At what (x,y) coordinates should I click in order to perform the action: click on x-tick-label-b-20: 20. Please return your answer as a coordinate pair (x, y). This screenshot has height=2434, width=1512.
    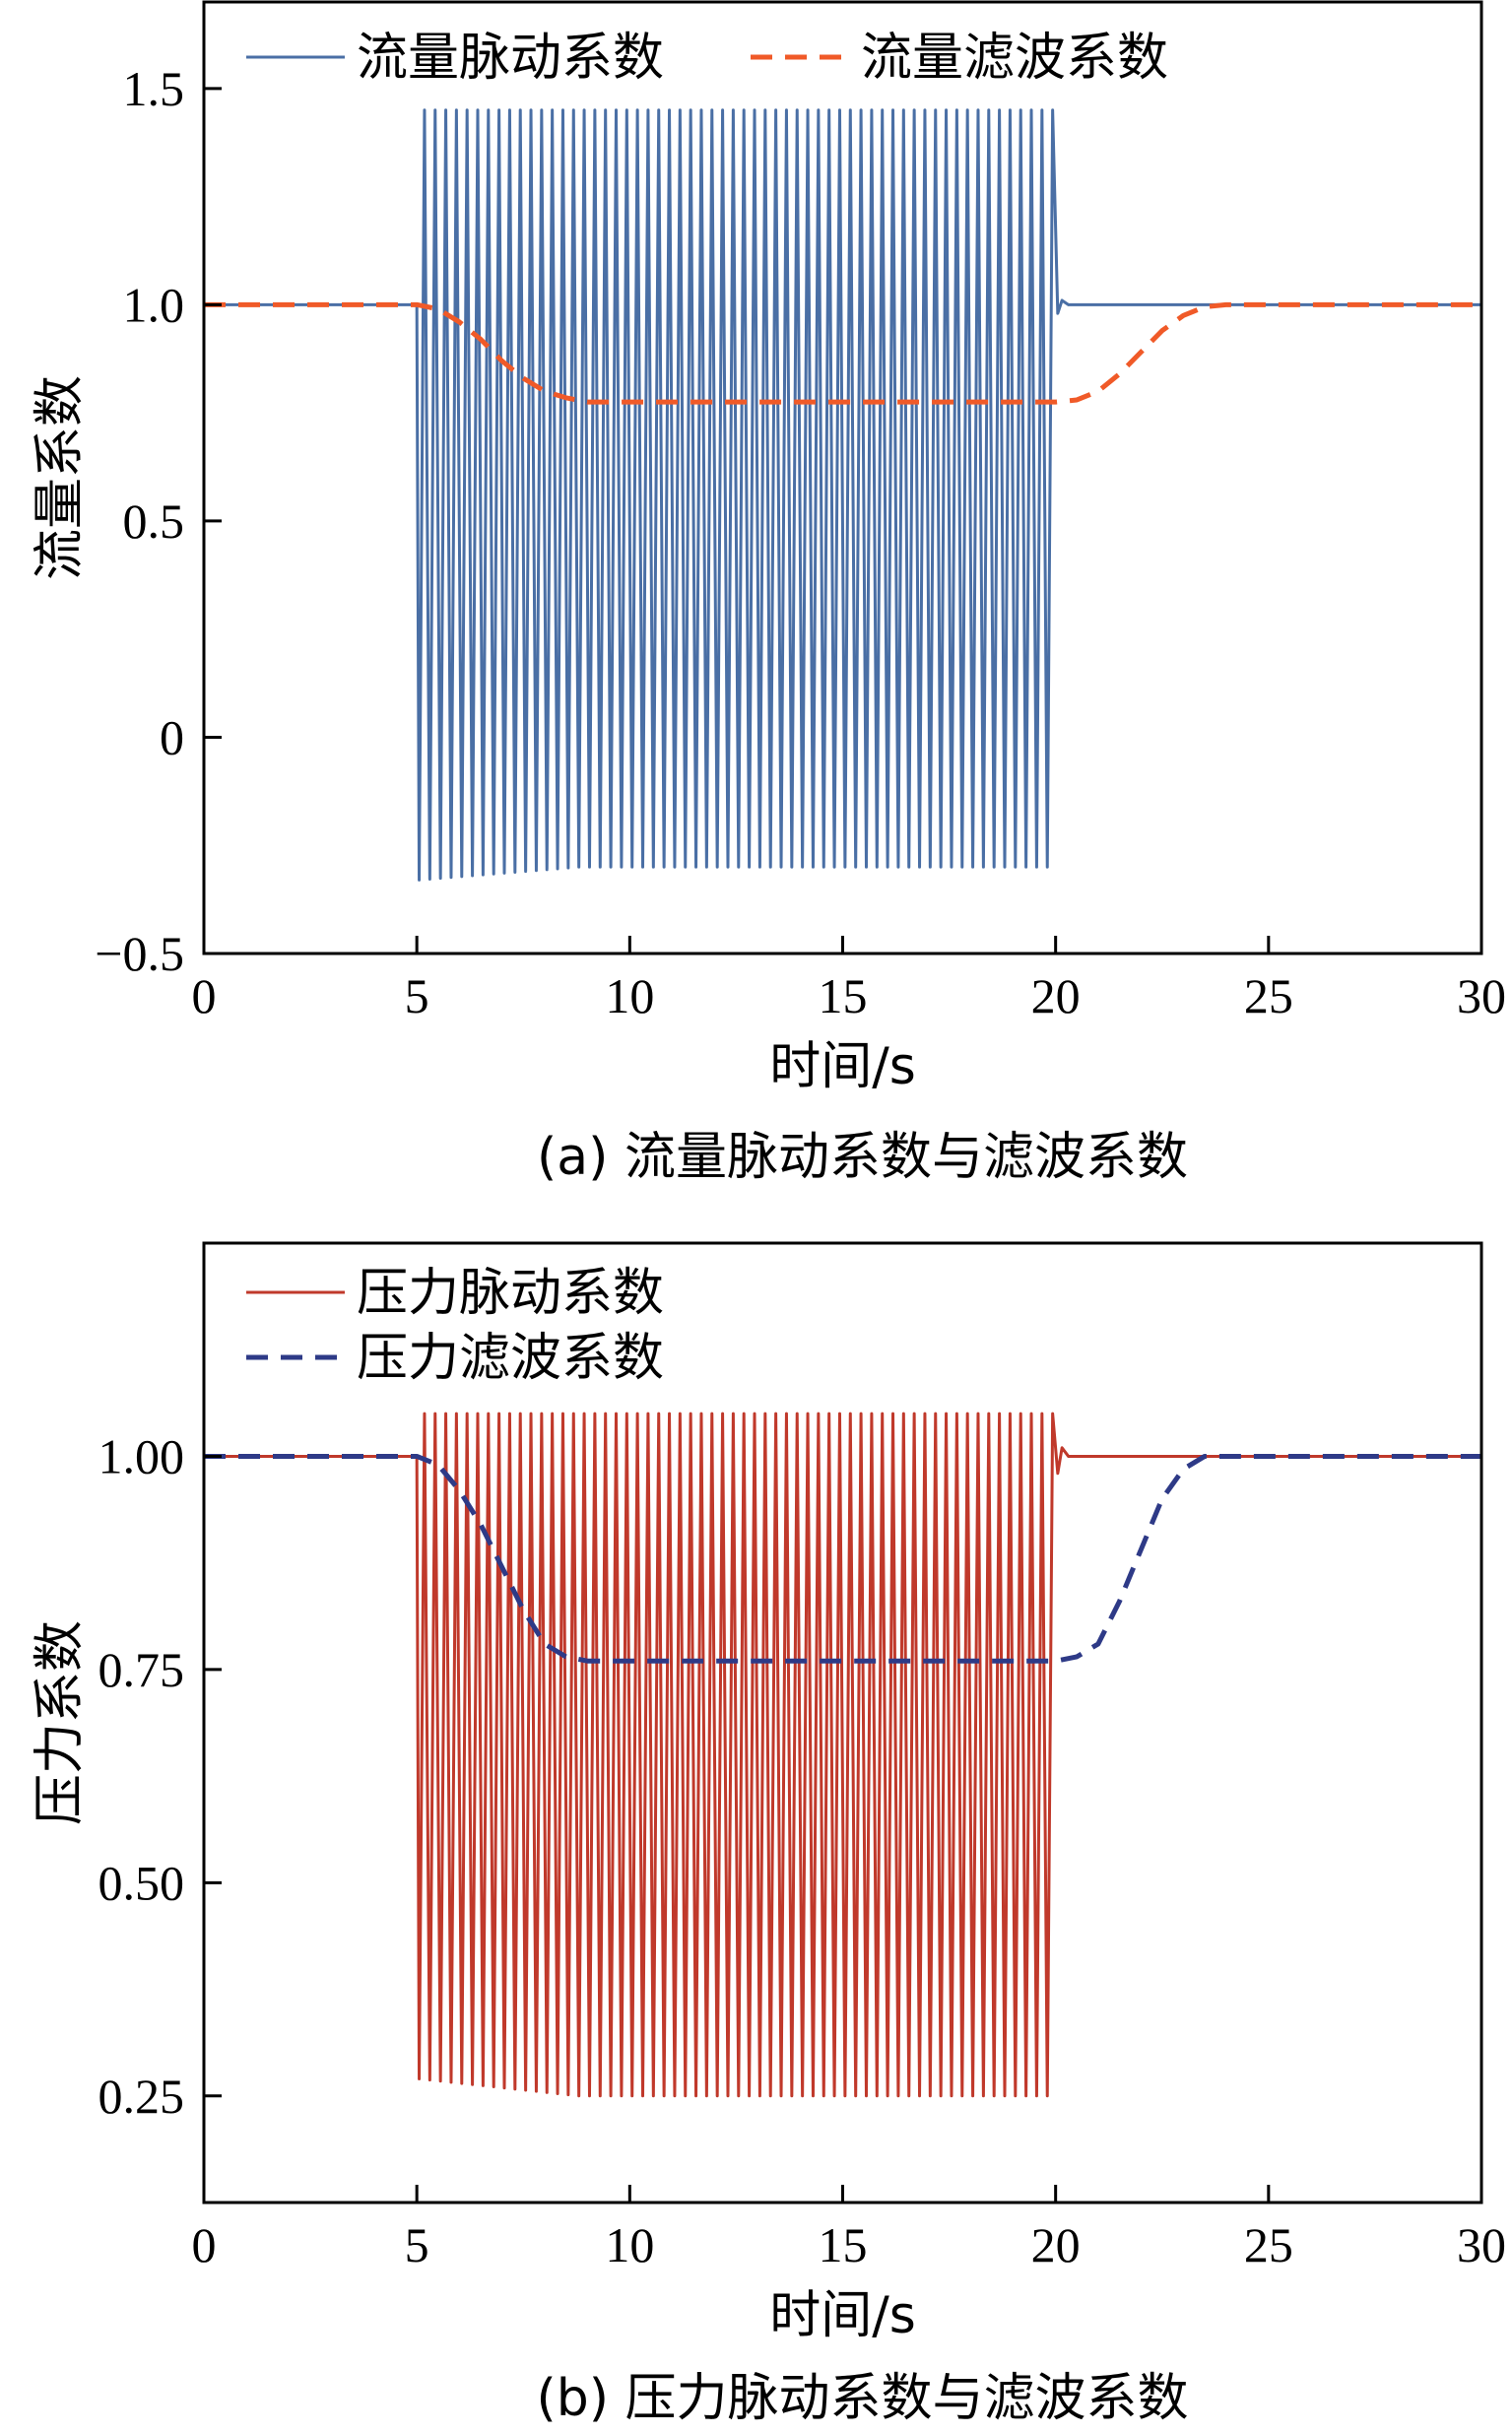
    Looking at the image, I should click on (1056, 2244).